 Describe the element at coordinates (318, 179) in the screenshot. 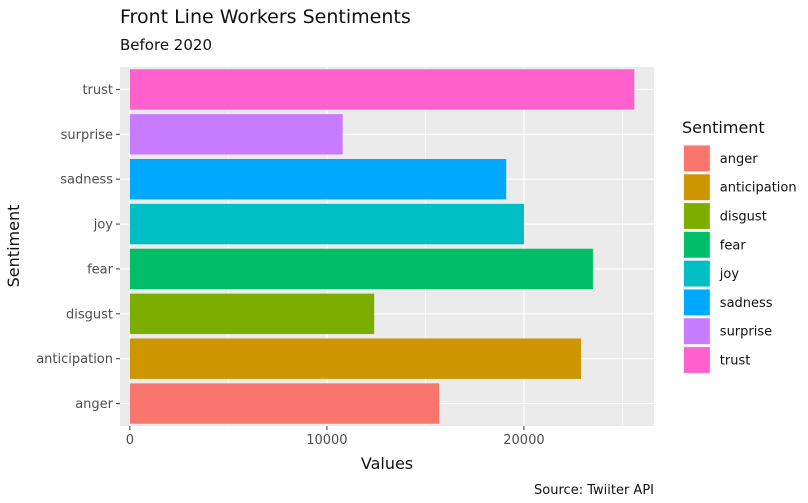

I see `bar-sadness` at that location.